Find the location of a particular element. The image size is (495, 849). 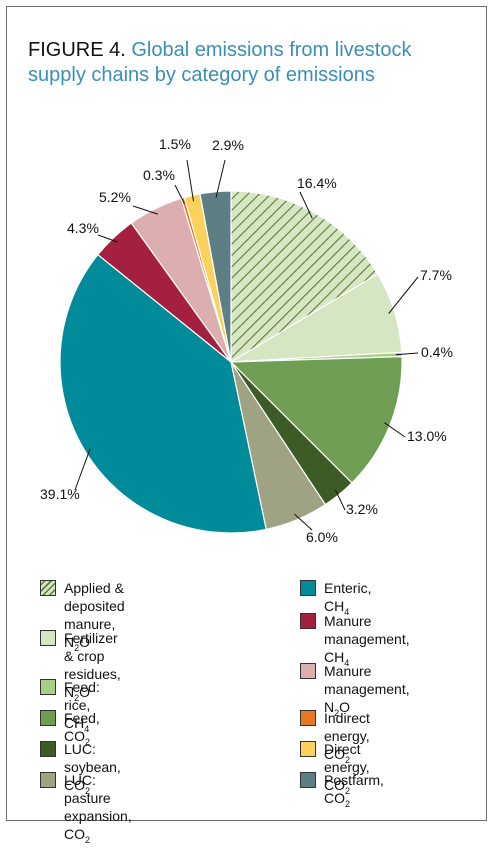

value-label-applied: 16.4% is located at coordinates (317, 183).